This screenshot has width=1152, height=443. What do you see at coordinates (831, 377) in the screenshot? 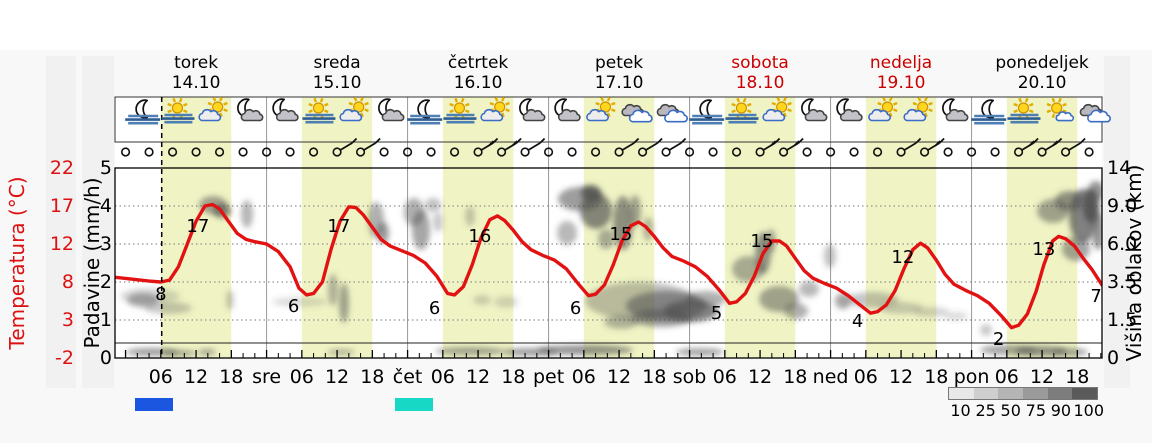
I see `svg-text: ned` at bounding box center [831, 377].